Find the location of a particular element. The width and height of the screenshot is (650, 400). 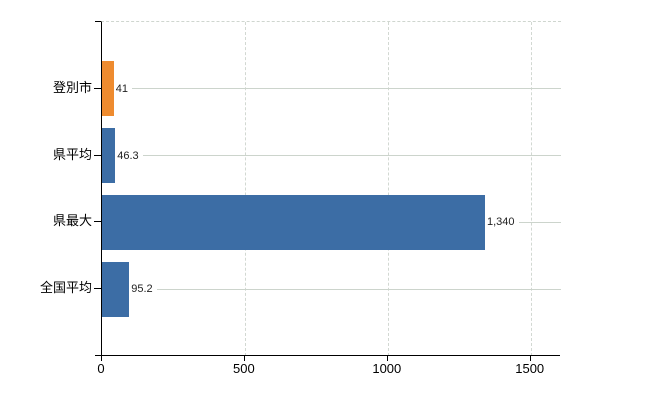

bar-row: 46.3 is located at coordinates (331, 156).